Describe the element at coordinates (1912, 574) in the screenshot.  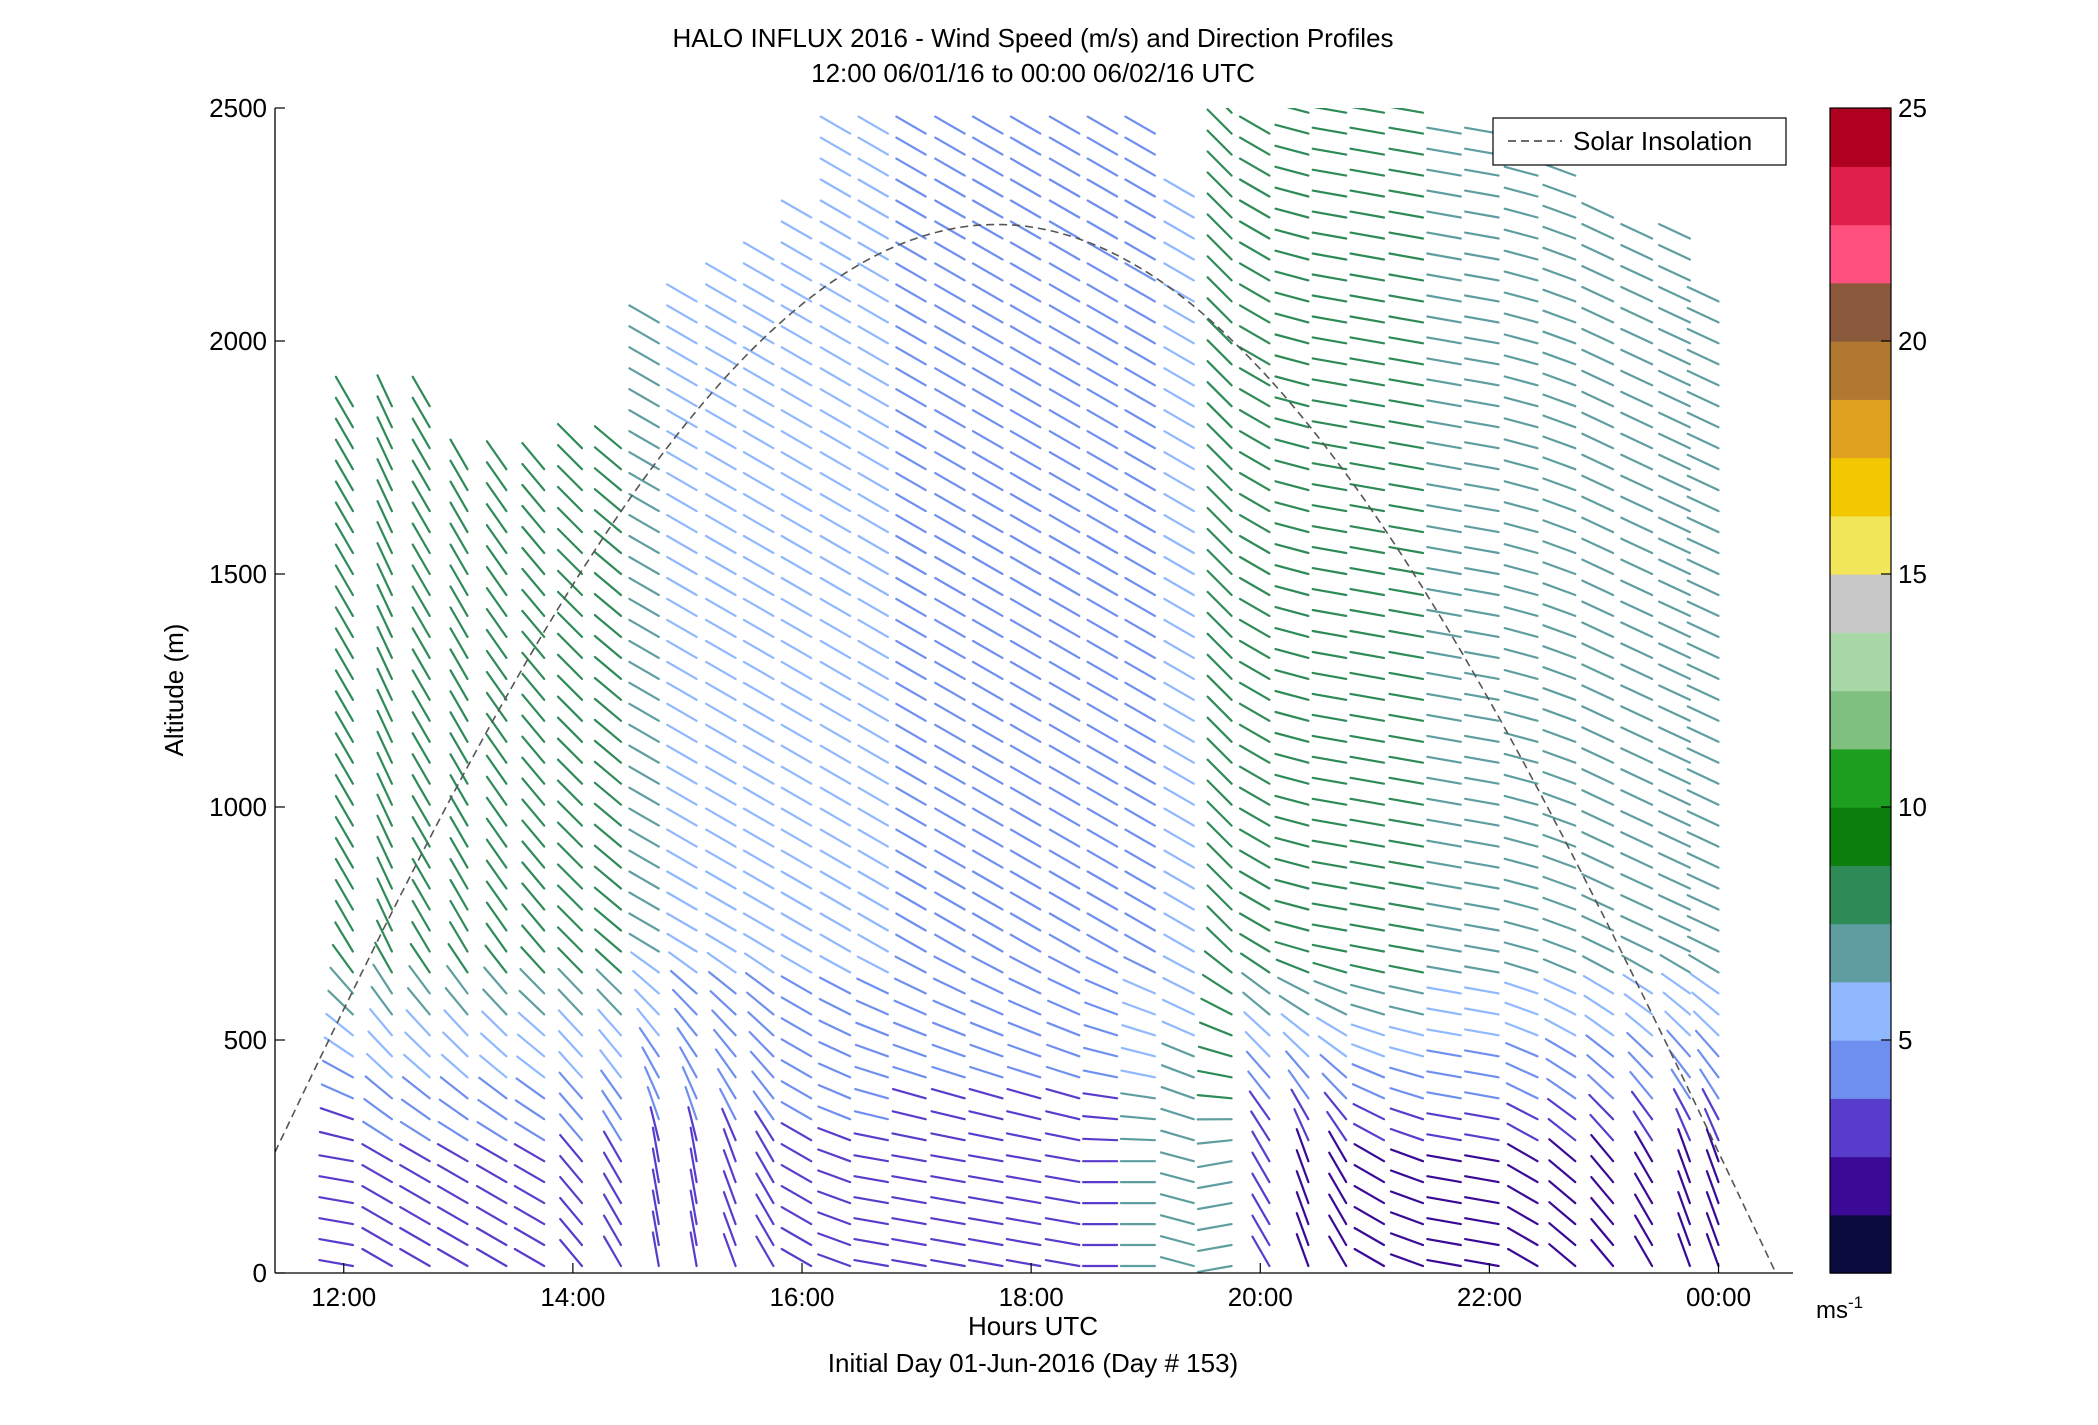
I see `colorbar-tick-label: 15` at that location.